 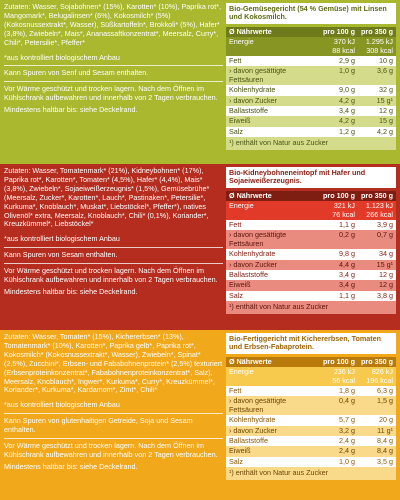 I want to click on value-100g: 5,7 g, so click(x=347, y=420).